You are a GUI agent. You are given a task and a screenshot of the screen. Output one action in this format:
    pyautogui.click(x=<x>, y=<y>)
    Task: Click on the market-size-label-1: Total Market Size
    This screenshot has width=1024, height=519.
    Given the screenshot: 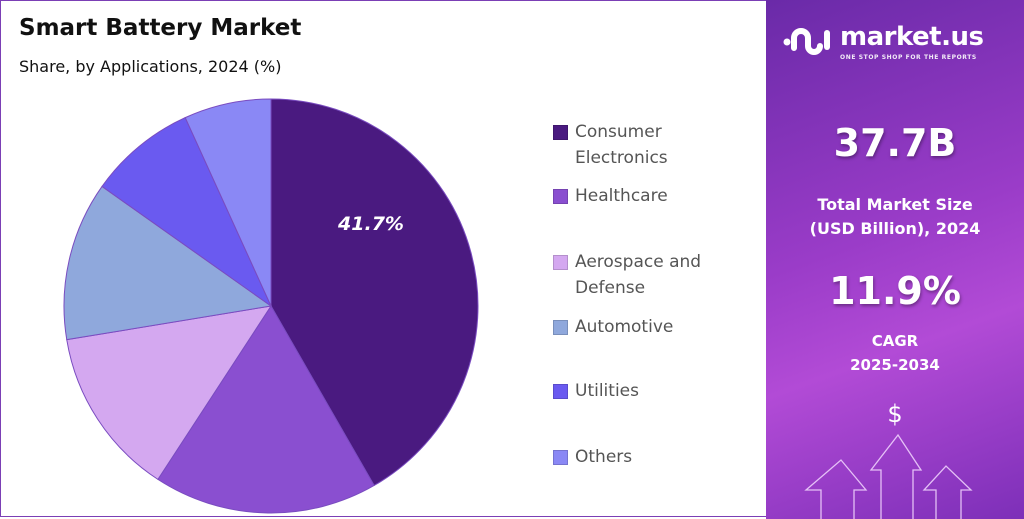 What is the action you would take?
    pyautogui.click(x=895, y=204)
    